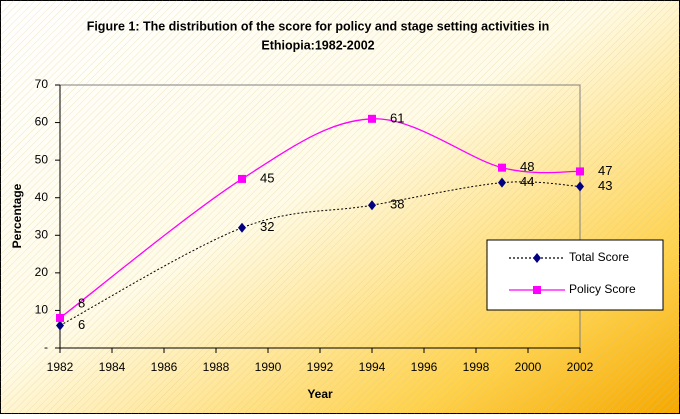 The image size is (680, 419). Describe the element at coordinates (42, 310) in the screenshot. I see `y-tick-label: 10` at that location.